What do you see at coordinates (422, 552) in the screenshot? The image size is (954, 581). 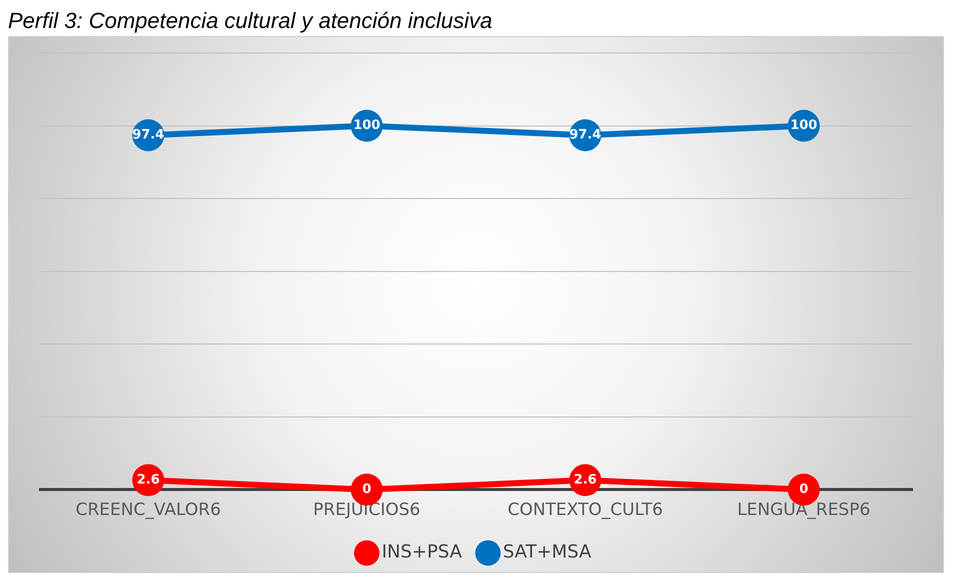 I see `legend-label: INS+PSA` at bounding box center [422, 552].